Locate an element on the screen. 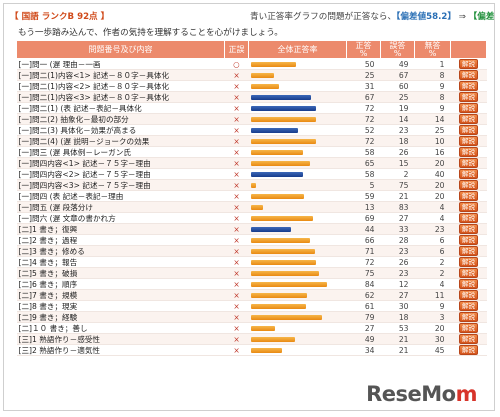 The height and width of the screenshot is (417, 500). correct-pct: 52 is located at coordinates (363, 130).